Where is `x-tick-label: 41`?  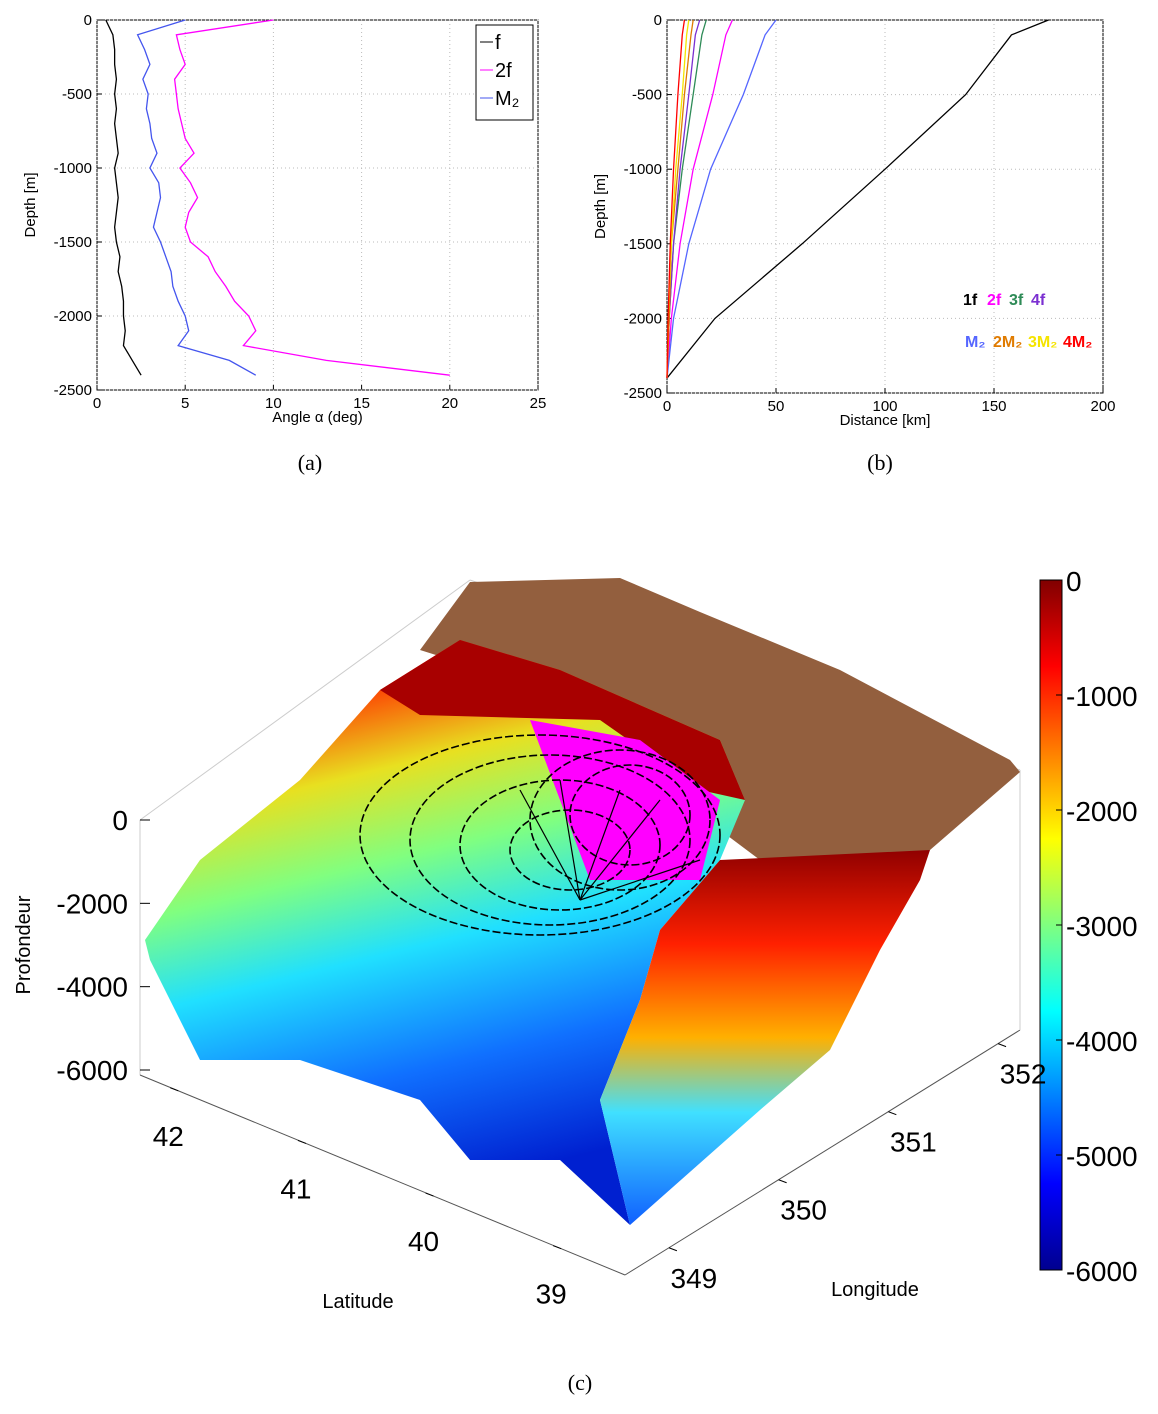 x-tick-label: 41 is located at coordinates (295, 1188).